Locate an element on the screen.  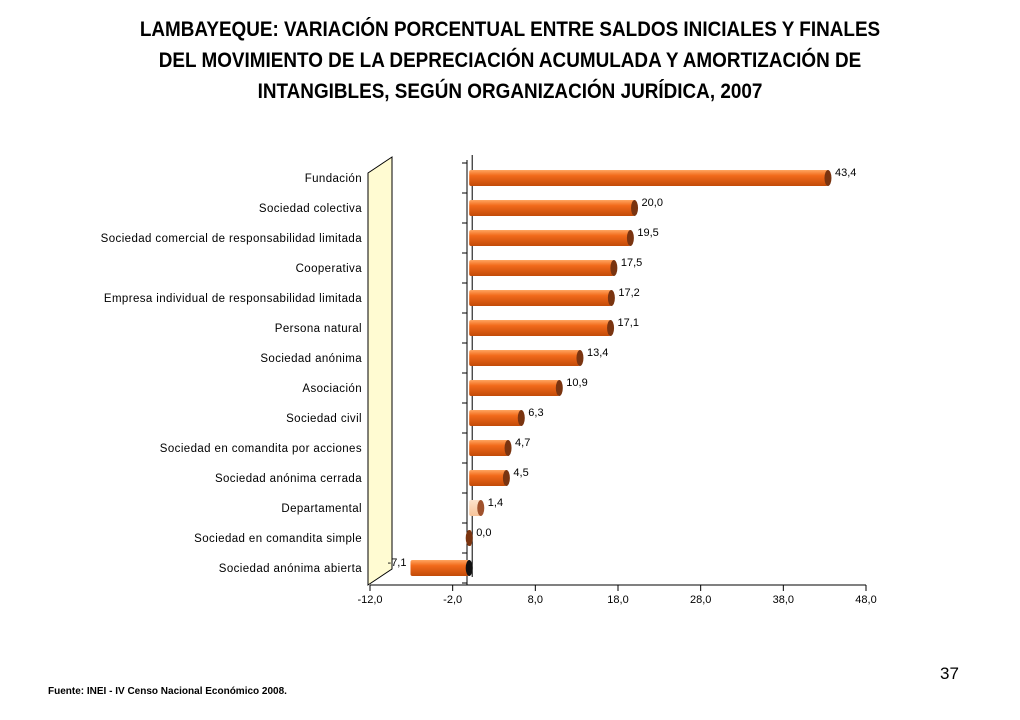
x-tick-label: 48,0 is located at coordinates (865, 600).